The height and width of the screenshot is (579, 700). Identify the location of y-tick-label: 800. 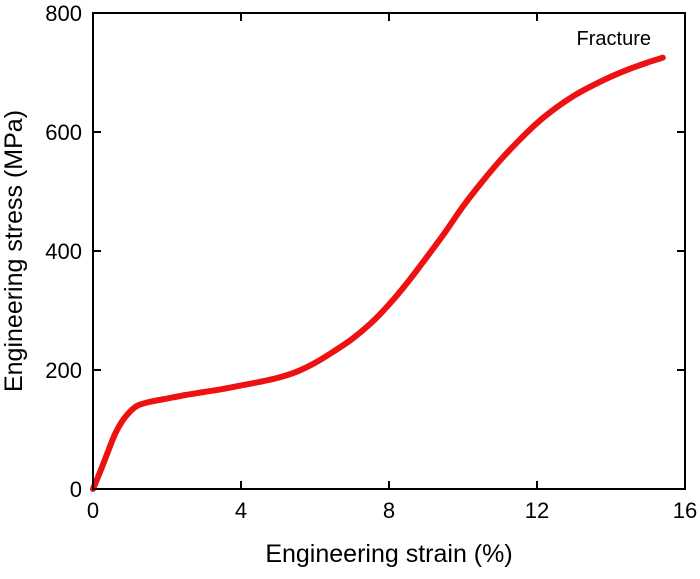
(63, 13).